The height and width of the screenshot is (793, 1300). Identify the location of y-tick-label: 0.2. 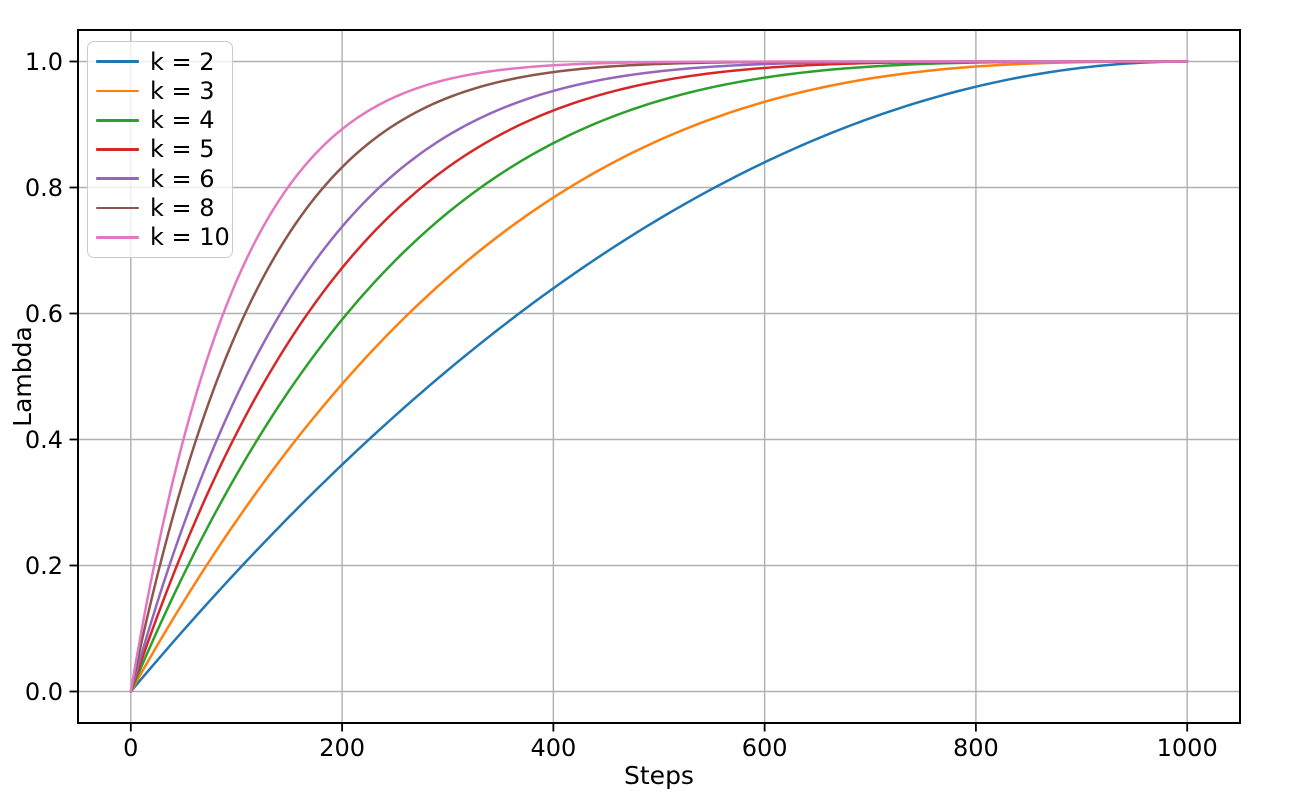
(44, 566).